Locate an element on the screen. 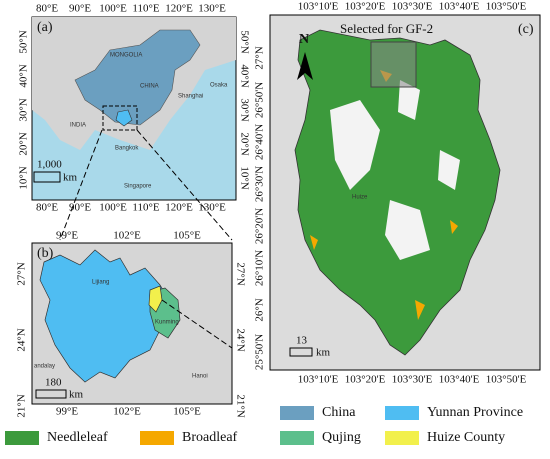 The width and height of the screenshot is (550, 459). y-tick-label: 26°40'N is located at coordinates (260, 142).